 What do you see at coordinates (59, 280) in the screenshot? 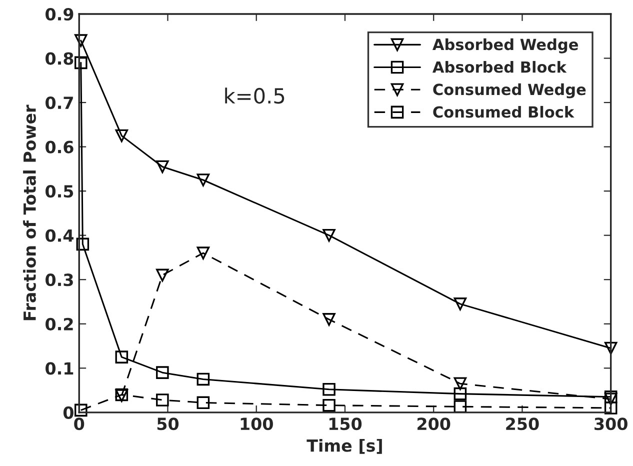
I see `y-tick-label: 0.3` at bounding box center [59, 280].